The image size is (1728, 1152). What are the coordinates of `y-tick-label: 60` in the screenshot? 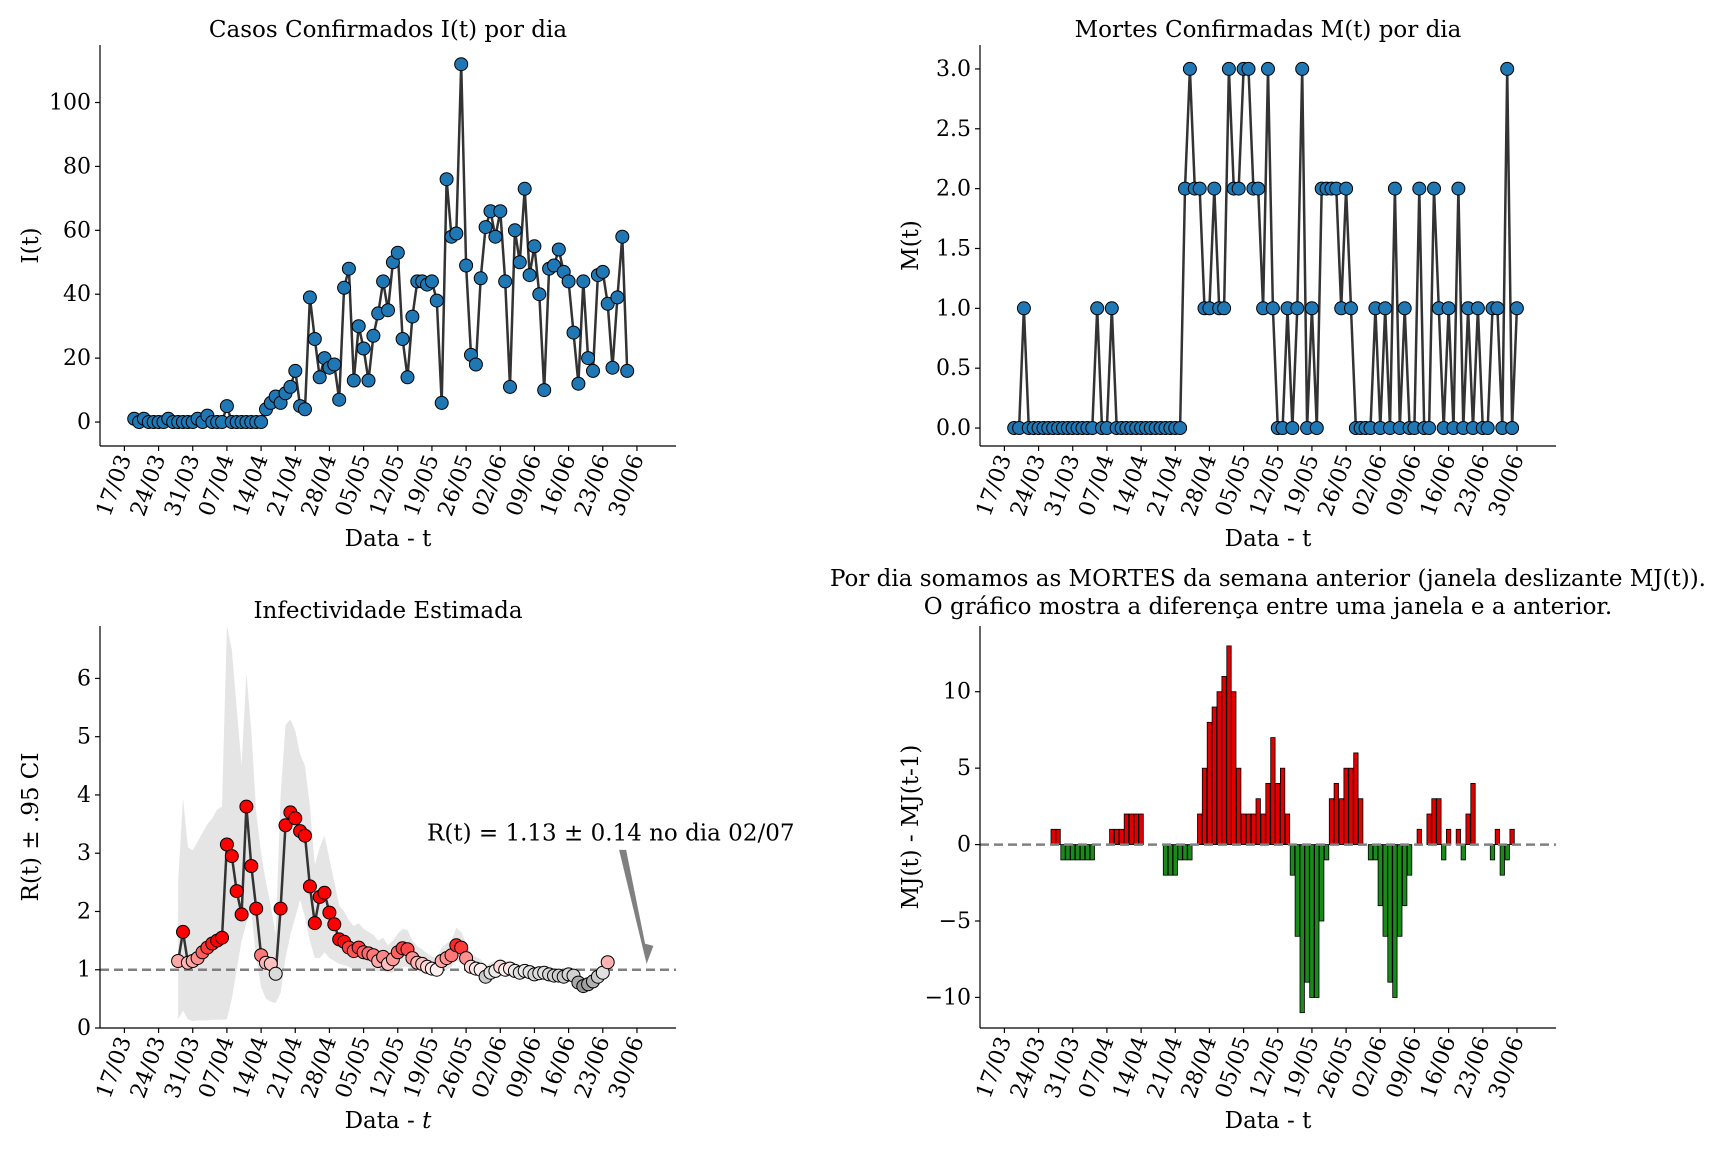 It's located at (77, 230).